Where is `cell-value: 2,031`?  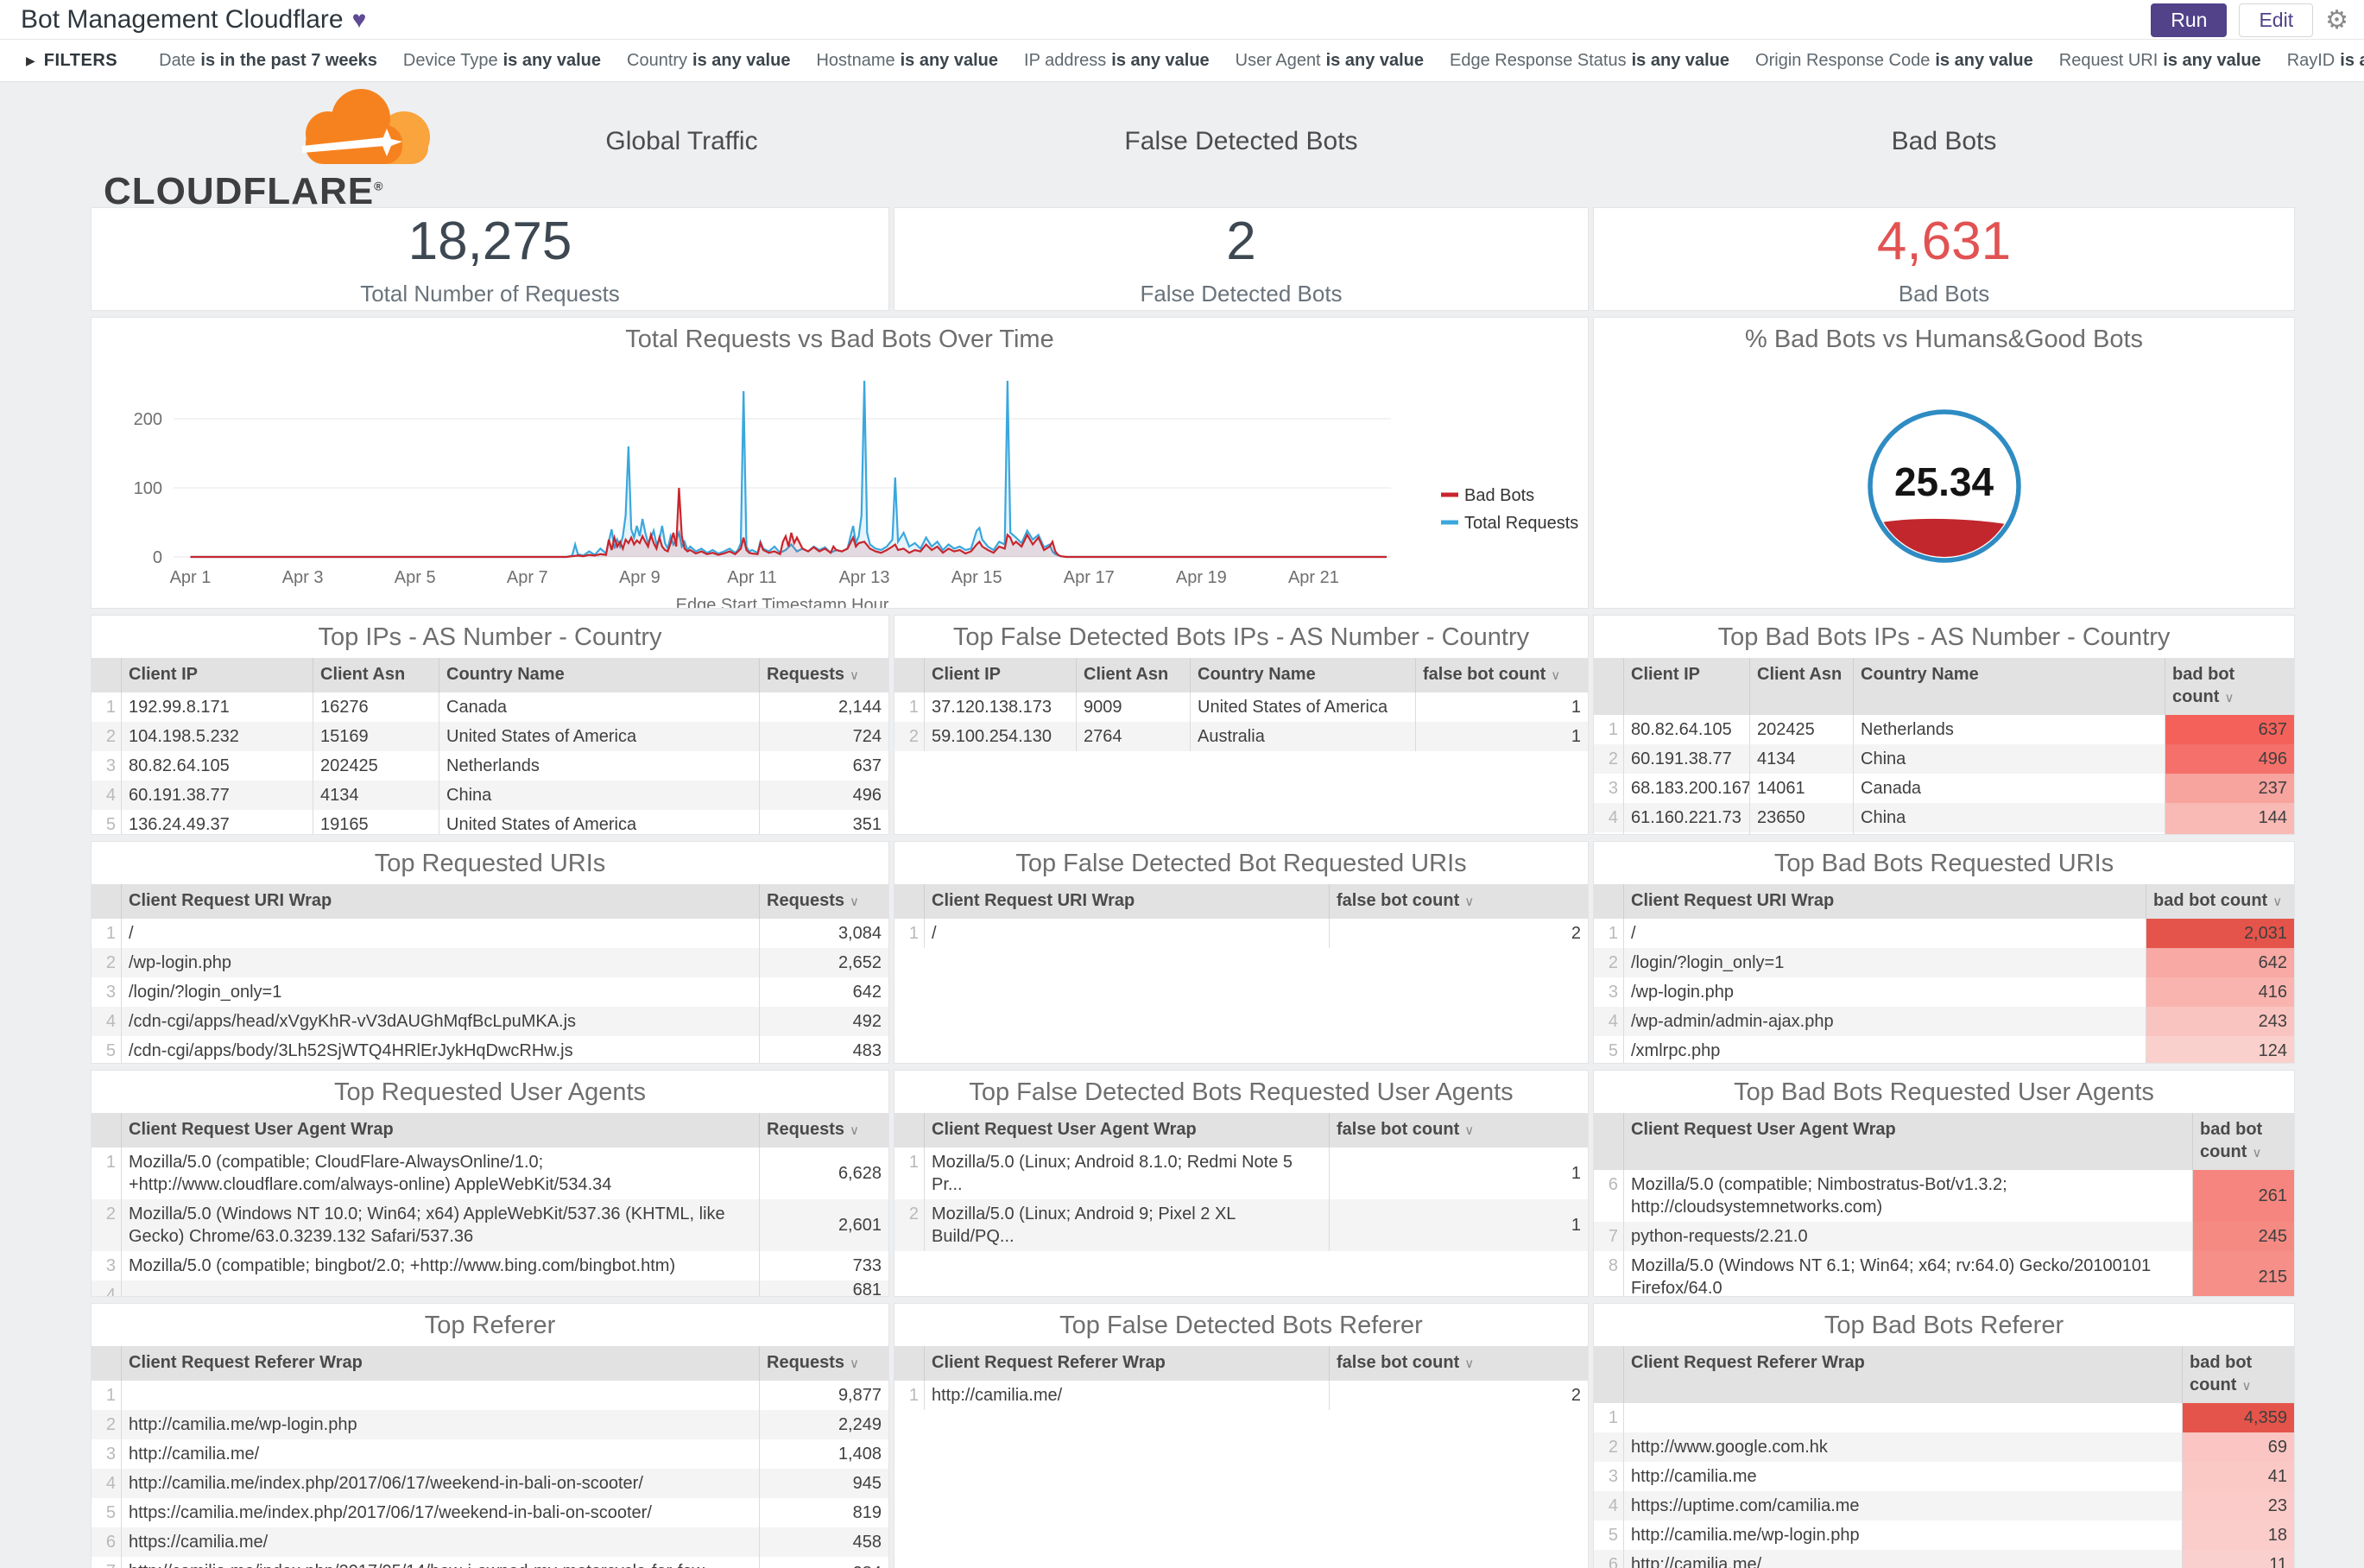
cell-value: 2,031 is located at coordinates (2220, 933).